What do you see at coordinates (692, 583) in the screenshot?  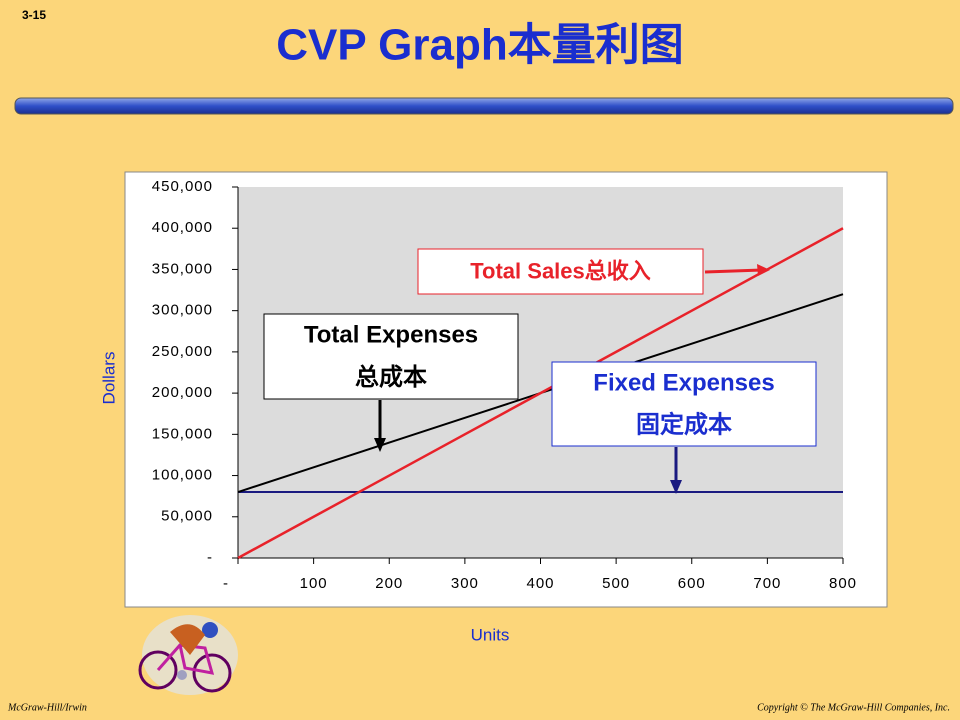 I see `x-tick-label: 600` at bounding box center [692, 583].